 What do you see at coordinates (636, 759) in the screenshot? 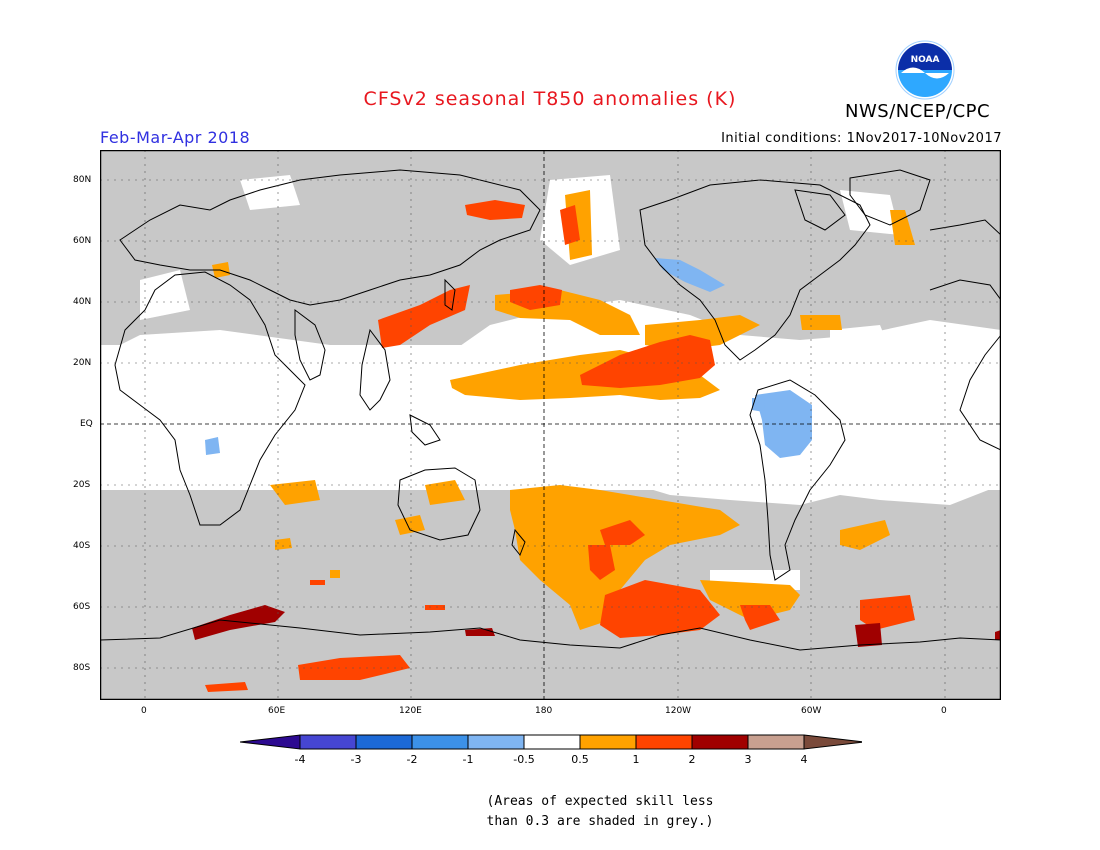
I see `colorbar-tick-label: 1` at bounding box center [636, 759].